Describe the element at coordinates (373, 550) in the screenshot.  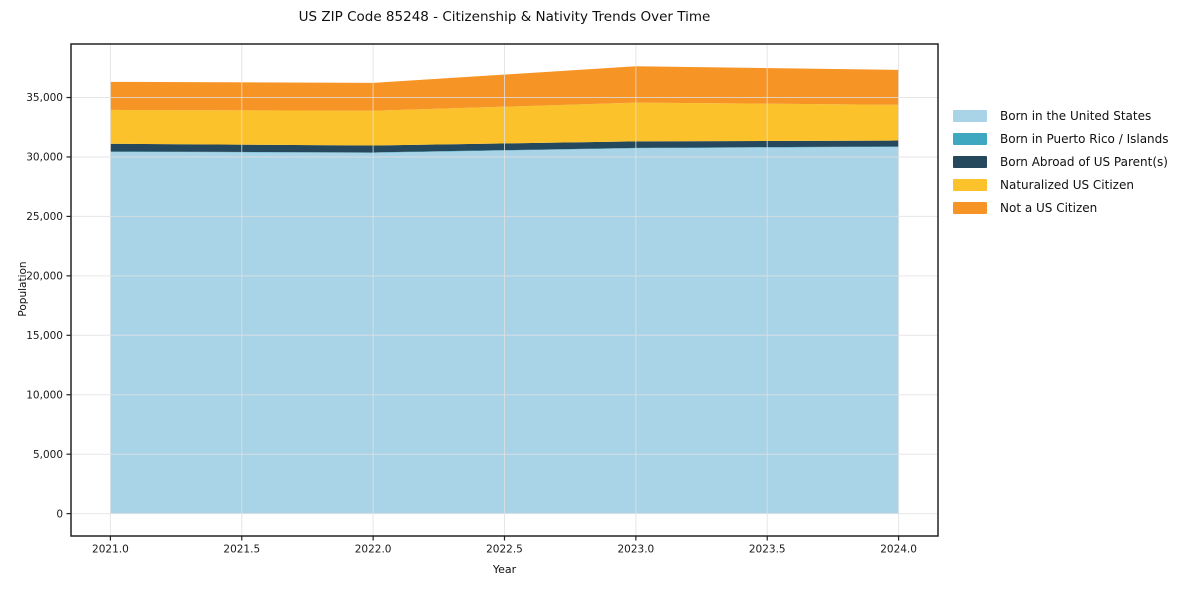
I see `x-tick-label: 2022.0` at that location.